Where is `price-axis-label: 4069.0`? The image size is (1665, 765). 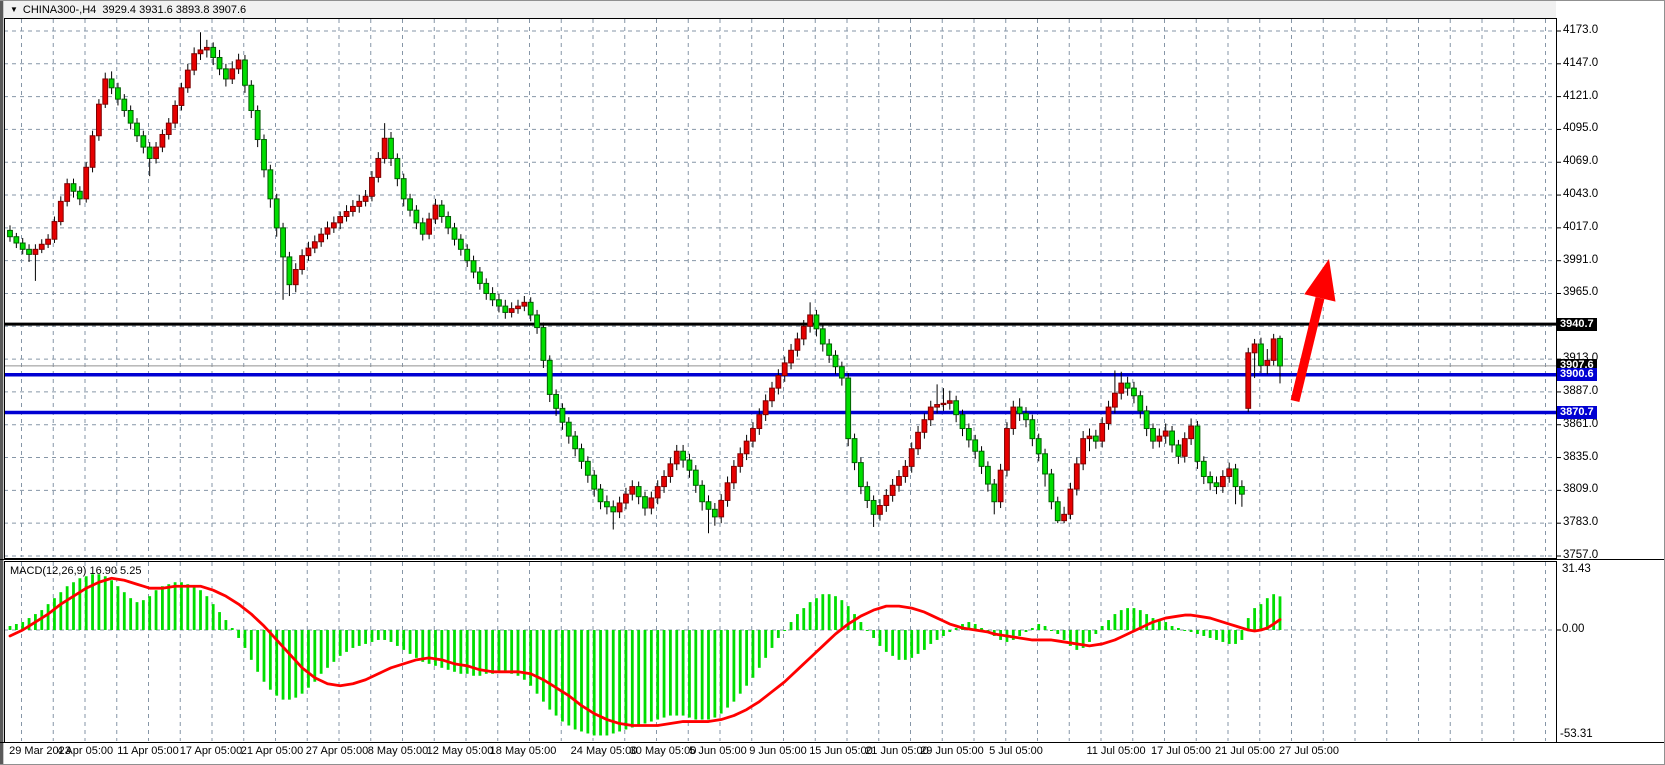 price-axis-label: 4069.0 is located at coordinates (1581, 161).